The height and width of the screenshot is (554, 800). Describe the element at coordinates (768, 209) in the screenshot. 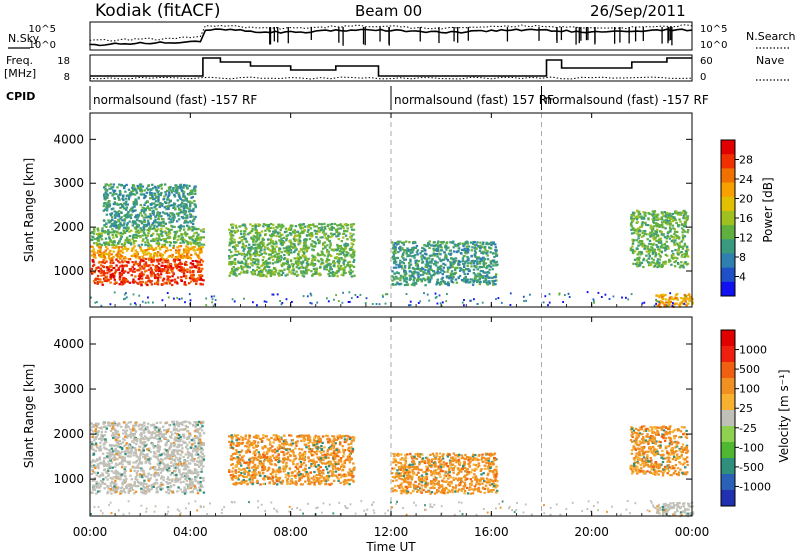

I see `power-colorbar-label: Power [dB]` at that location.